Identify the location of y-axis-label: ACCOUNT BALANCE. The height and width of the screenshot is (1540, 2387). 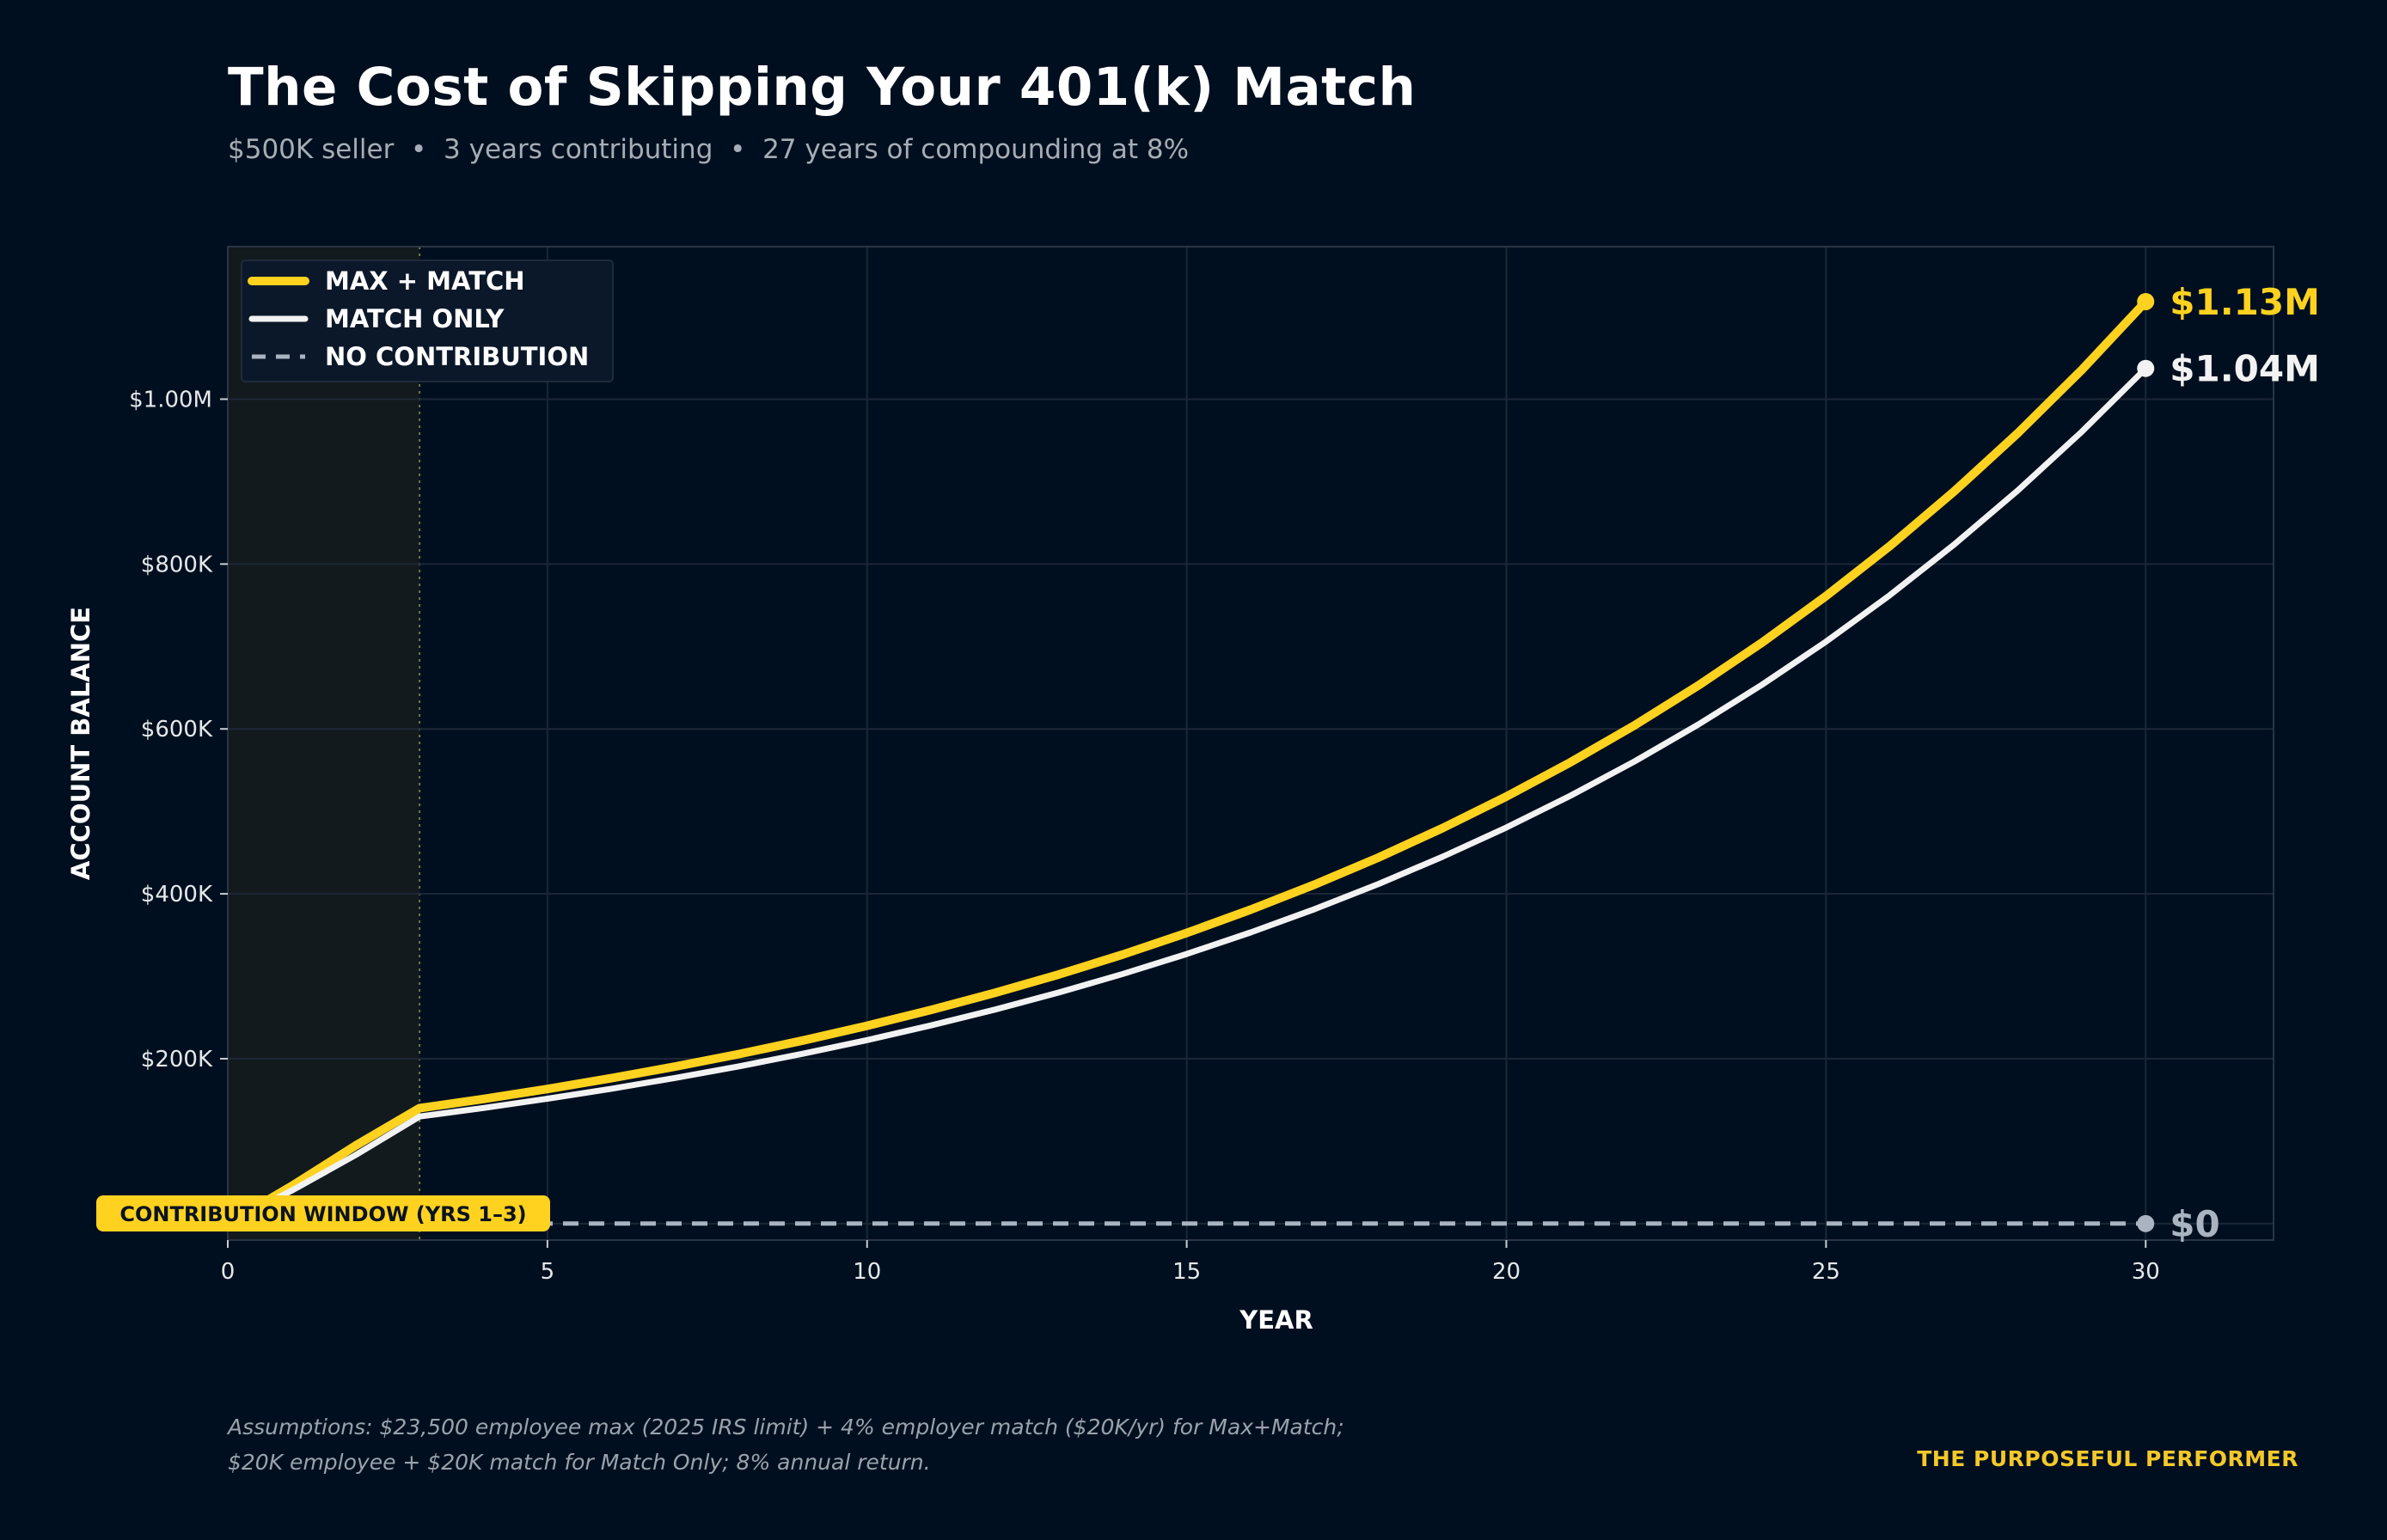
(80, 743).